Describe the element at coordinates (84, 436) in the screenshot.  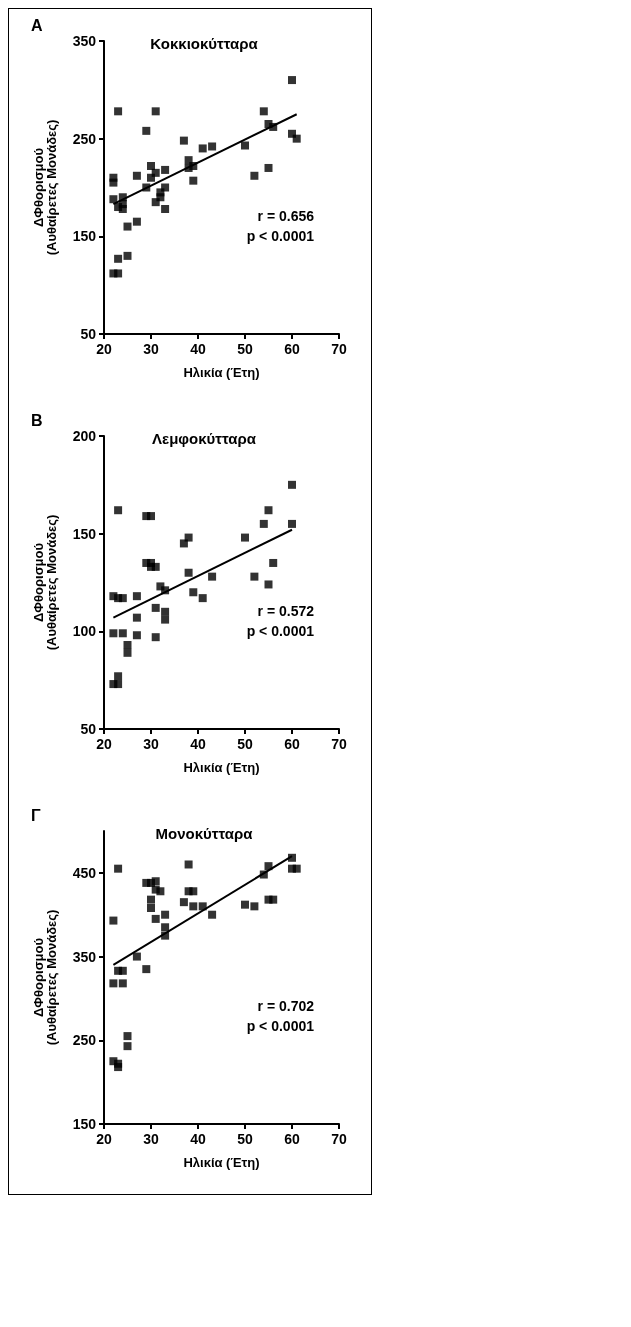
I see `y-tick-label: 200` at that location.